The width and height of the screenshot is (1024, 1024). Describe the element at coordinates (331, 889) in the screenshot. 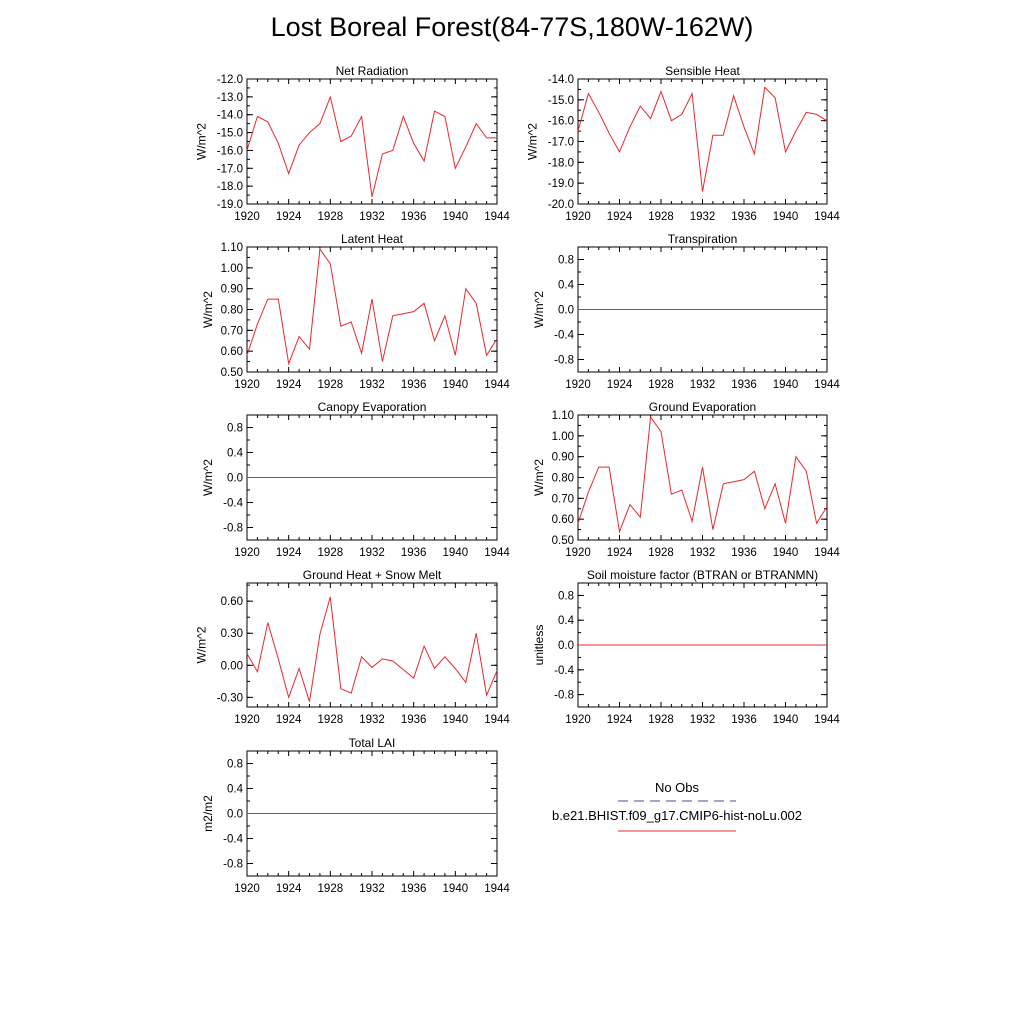

I see `x-tick-label-total-lai: 1928` at that location.